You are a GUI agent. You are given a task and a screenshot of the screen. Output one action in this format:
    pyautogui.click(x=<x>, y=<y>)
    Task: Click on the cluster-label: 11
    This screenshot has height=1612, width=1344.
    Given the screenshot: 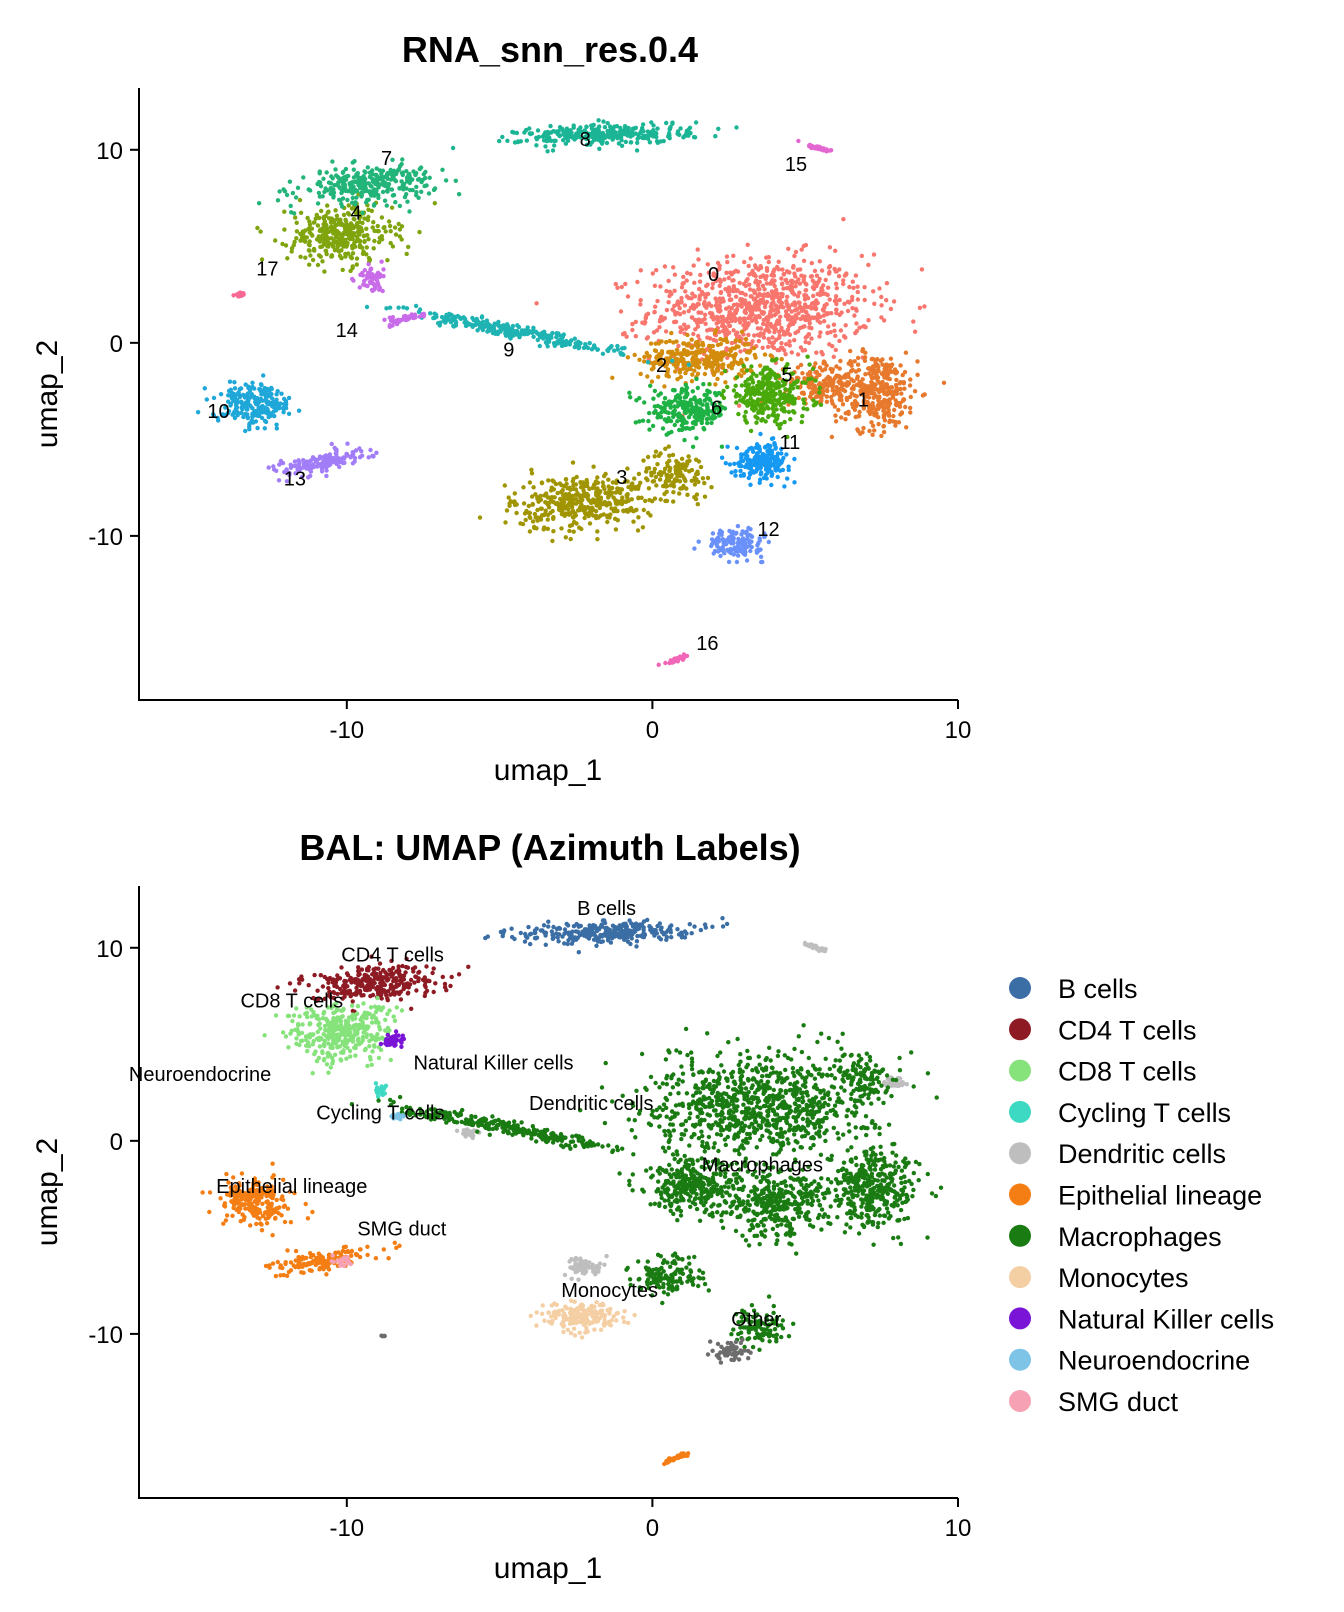 What is the action you would take?
    pyautogui.click(x=790, y=443)
    